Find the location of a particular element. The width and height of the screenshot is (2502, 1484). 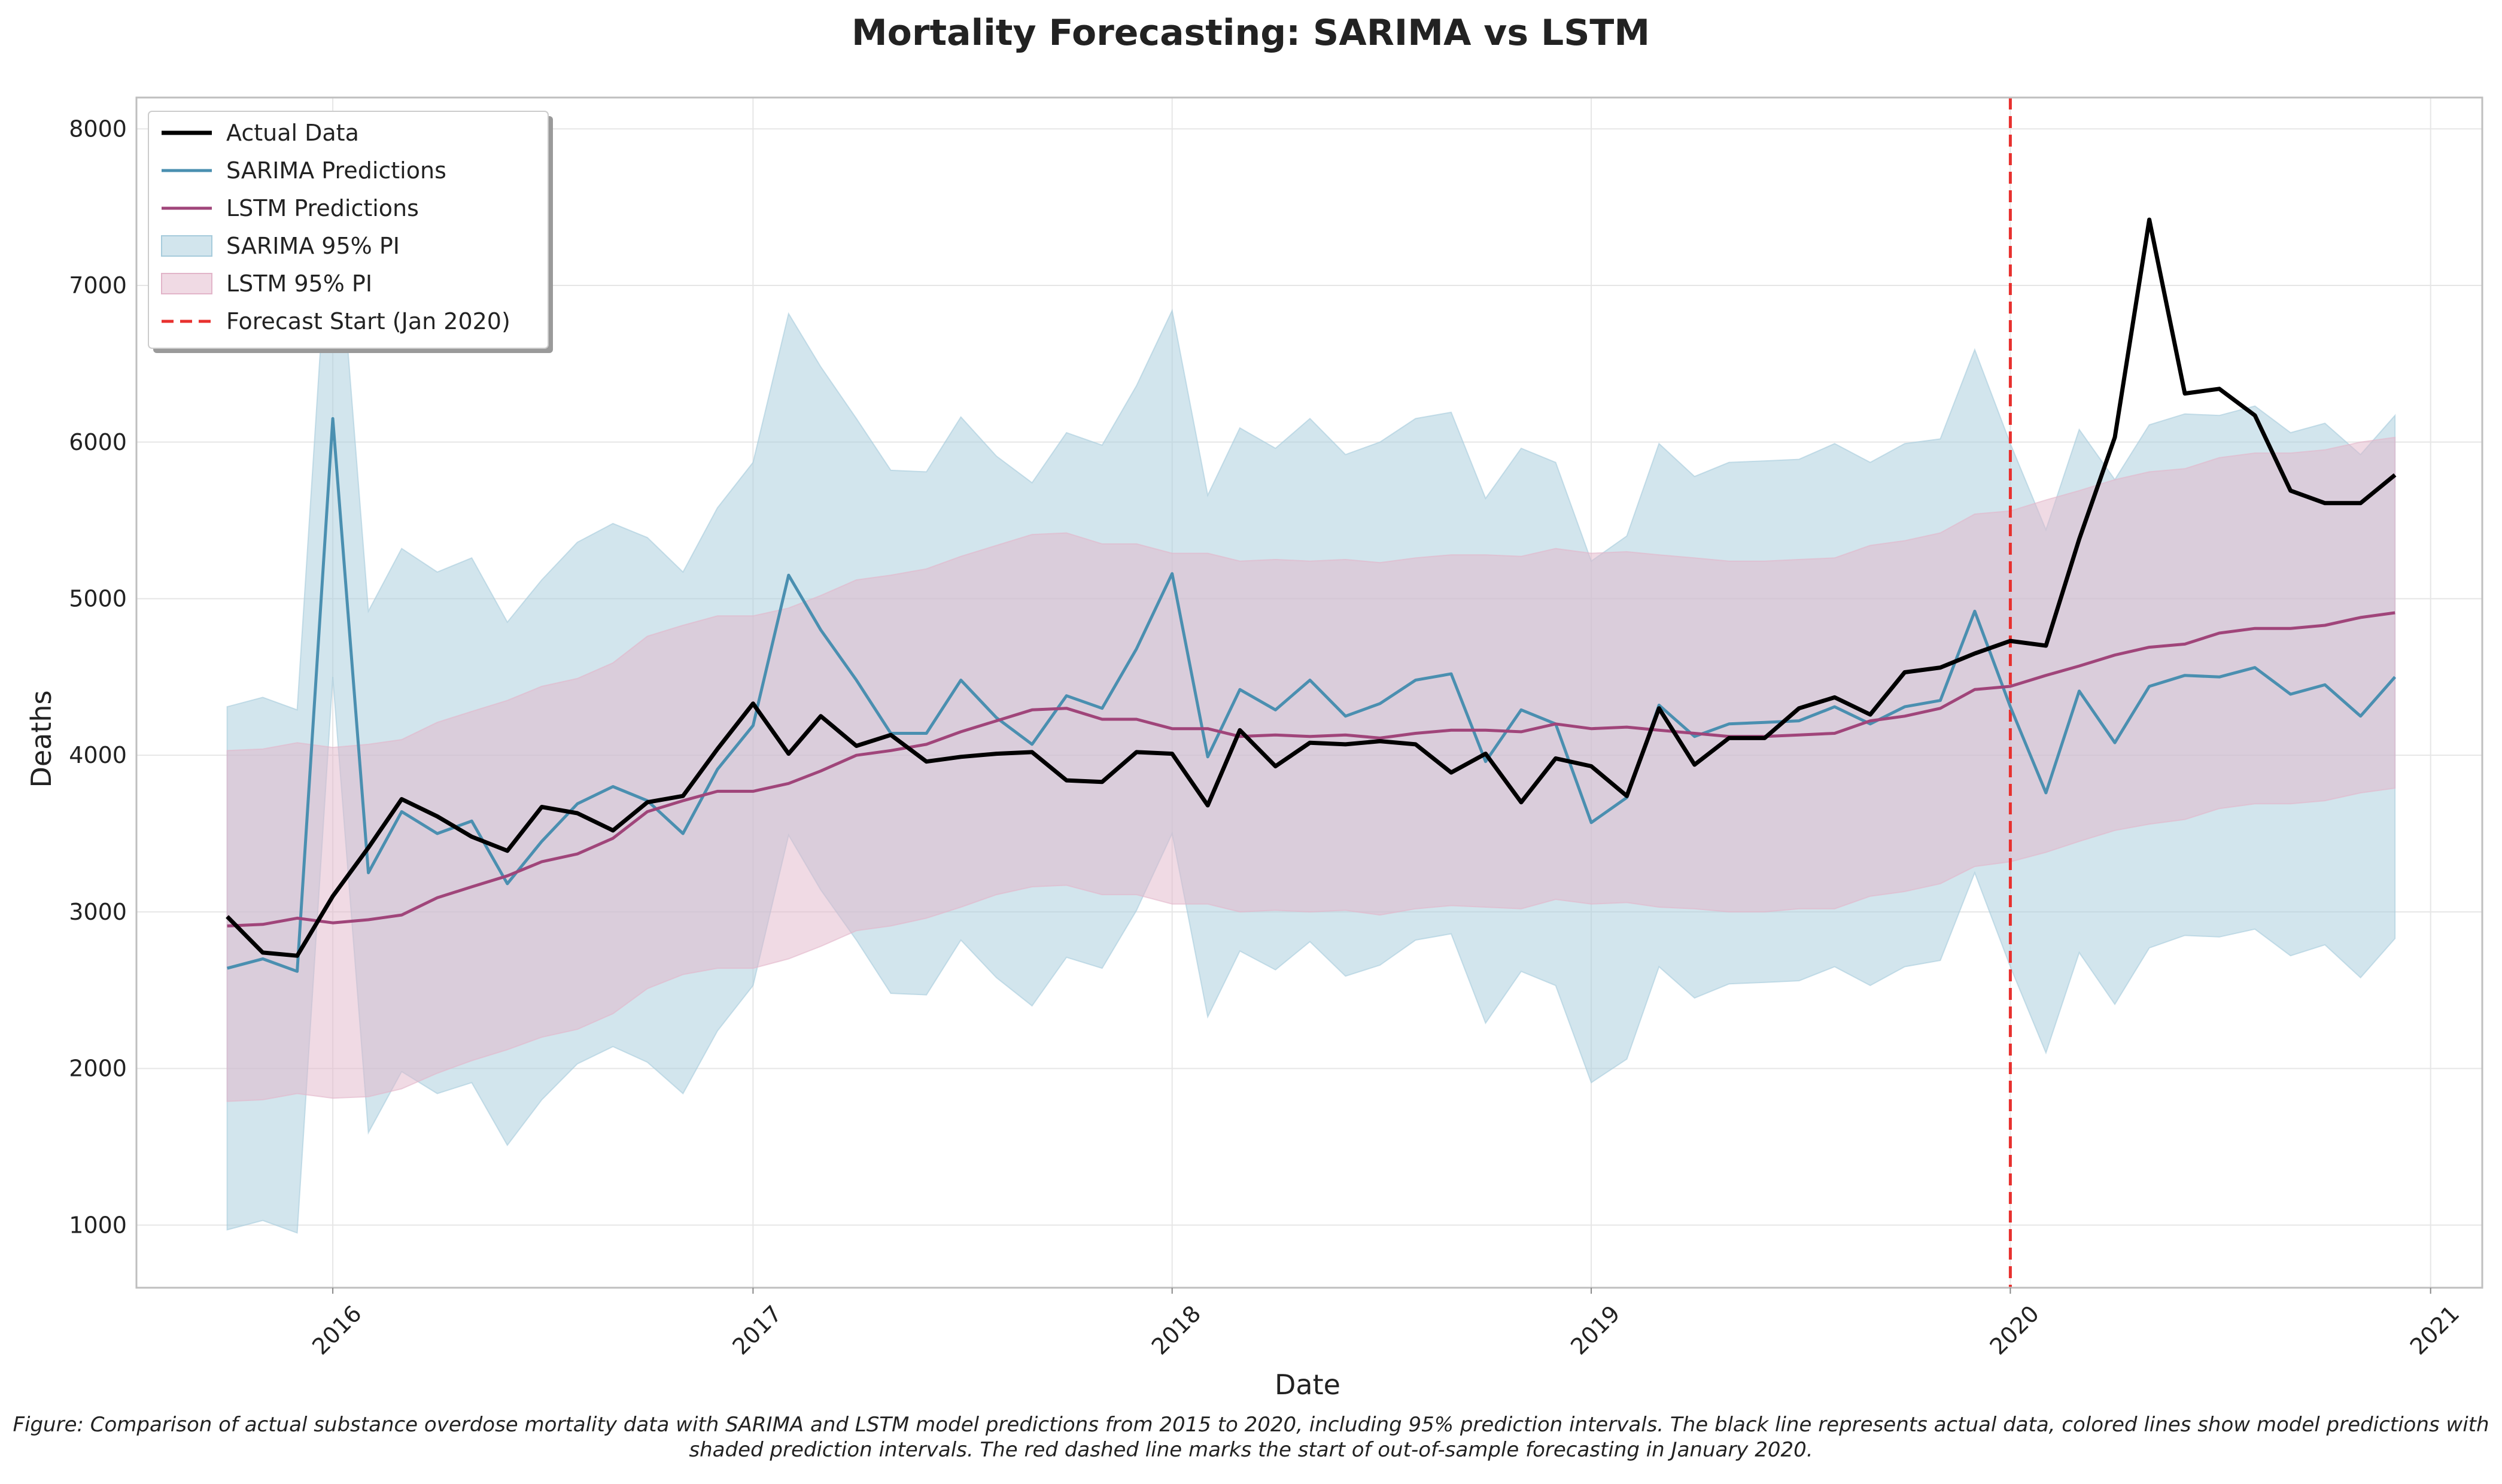

x-tick-label: 2020 is located at coordinates (2014, 1330).